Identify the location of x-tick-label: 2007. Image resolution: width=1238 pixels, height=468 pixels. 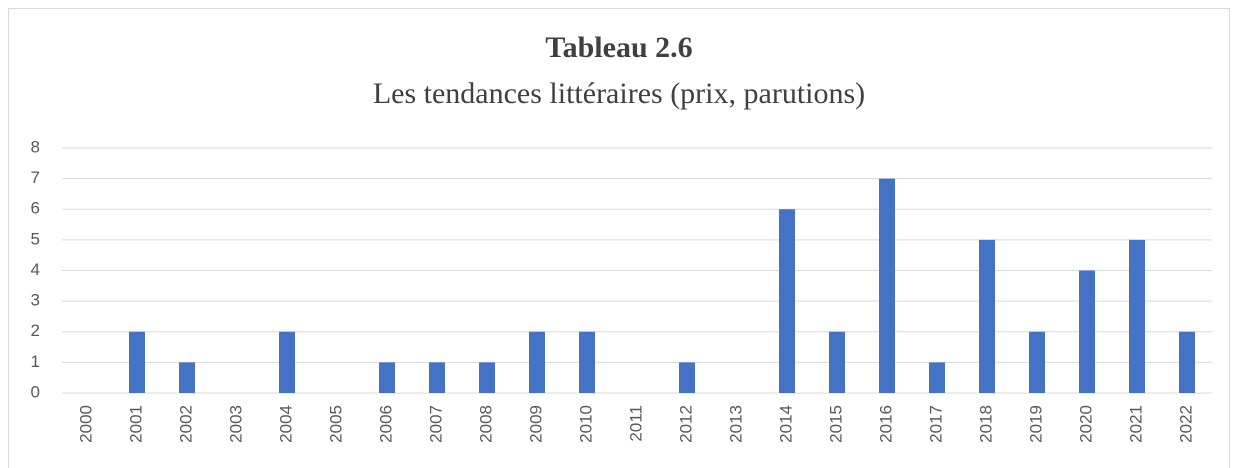
(435, 424).